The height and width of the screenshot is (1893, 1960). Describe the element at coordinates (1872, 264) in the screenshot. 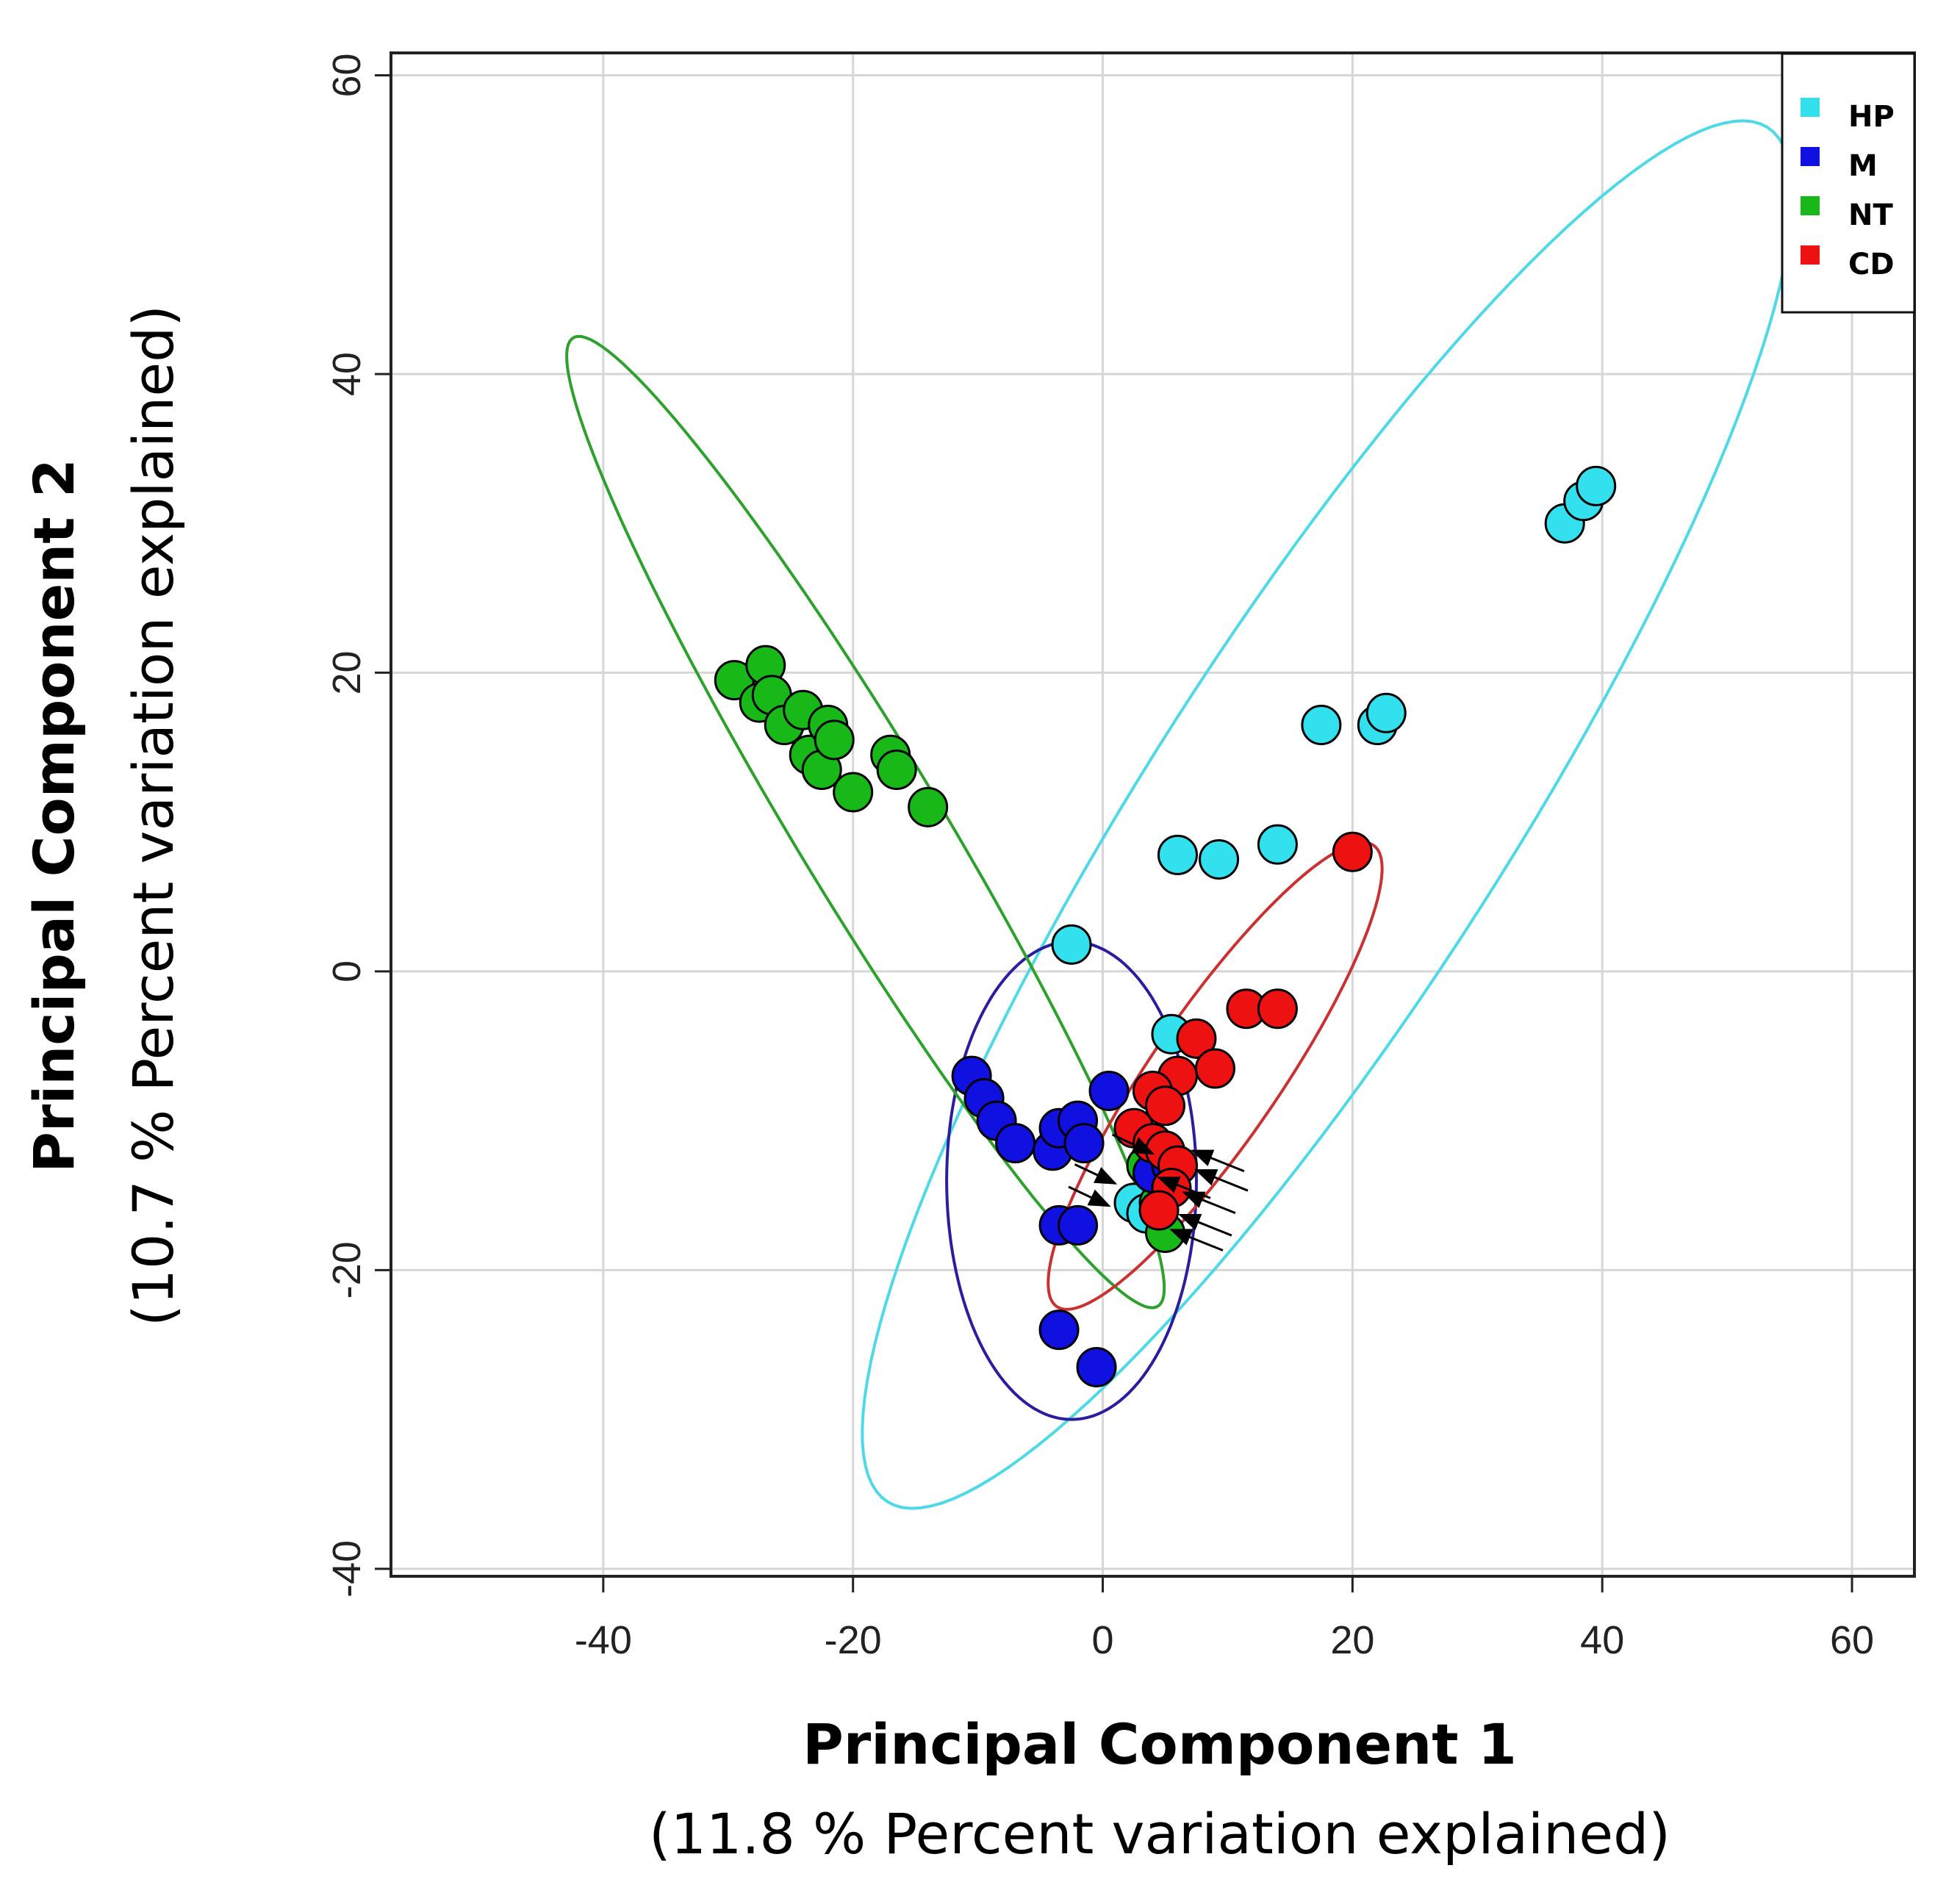

I see `legend-label-cd: CD` at that location.